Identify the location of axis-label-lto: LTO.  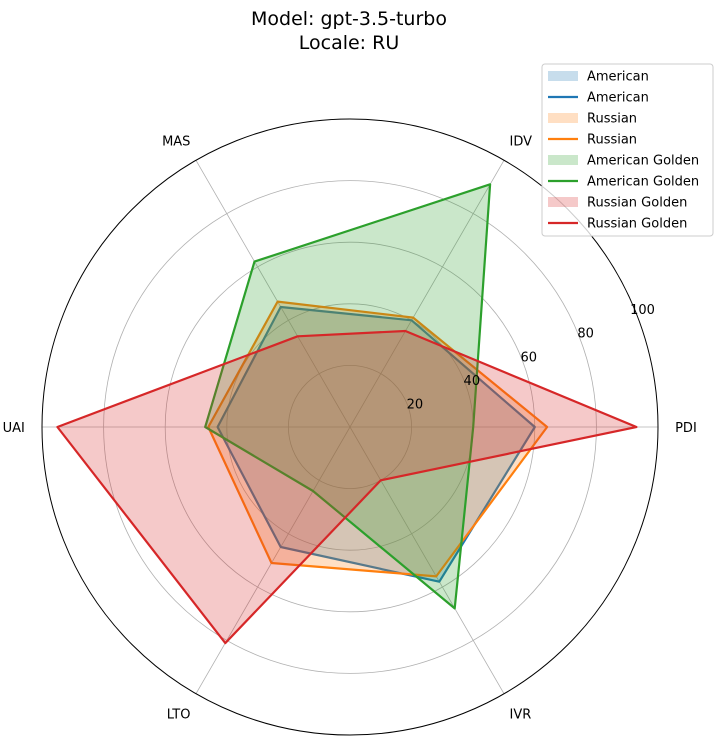
(179, 715).